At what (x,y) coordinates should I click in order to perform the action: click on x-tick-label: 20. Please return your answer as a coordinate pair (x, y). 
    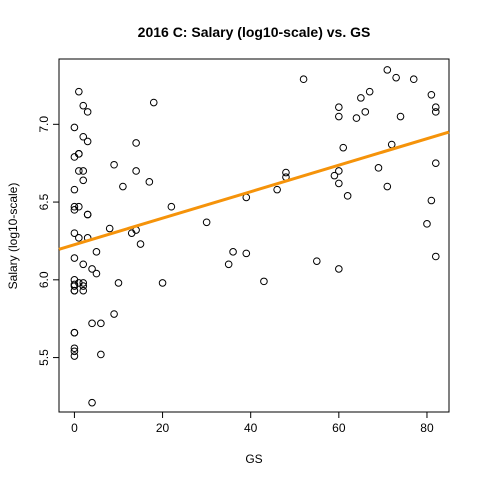
    Looking at the image, I should click on (163, 428).